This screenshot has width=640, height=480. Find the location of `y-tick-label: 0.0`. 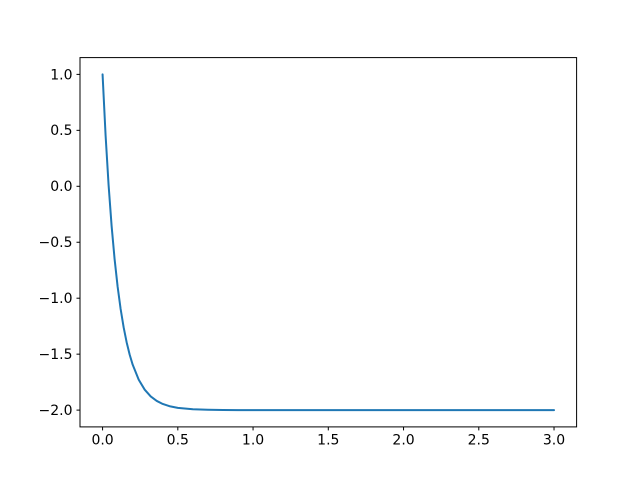

y-tick-label: 0.0 is located at coordinates (61, 187).